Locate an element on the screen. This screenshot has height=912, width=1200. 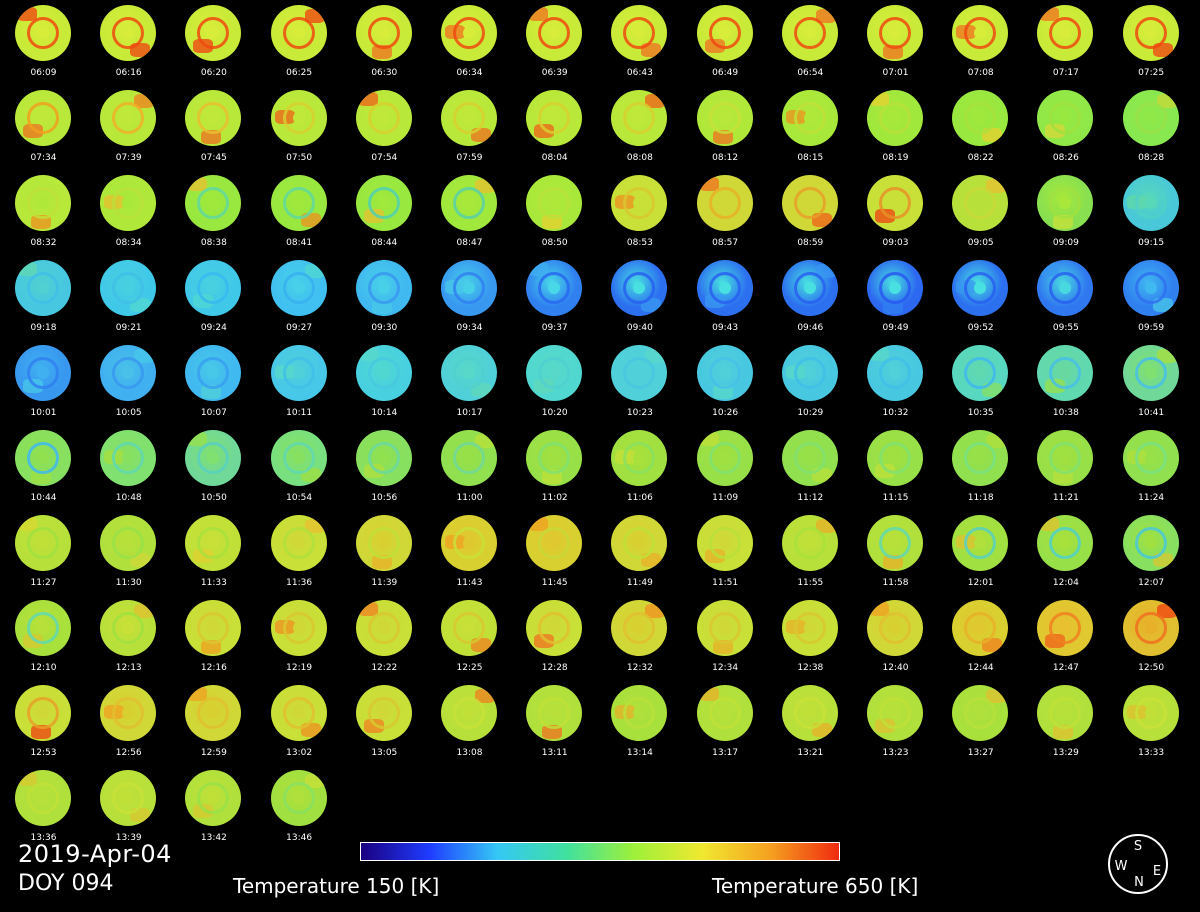
frame-cell: 08:53 is located at coordinates (639, 213).